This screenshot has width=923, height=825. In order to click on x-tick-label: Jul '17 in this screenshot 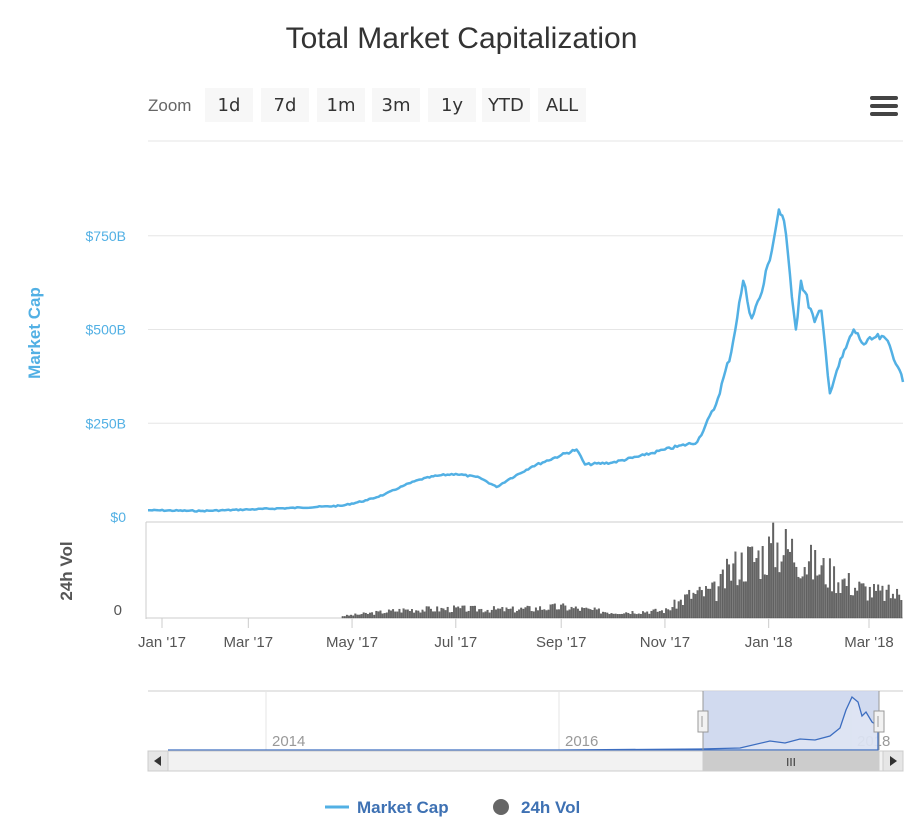, I will do `click(455, 642)`.